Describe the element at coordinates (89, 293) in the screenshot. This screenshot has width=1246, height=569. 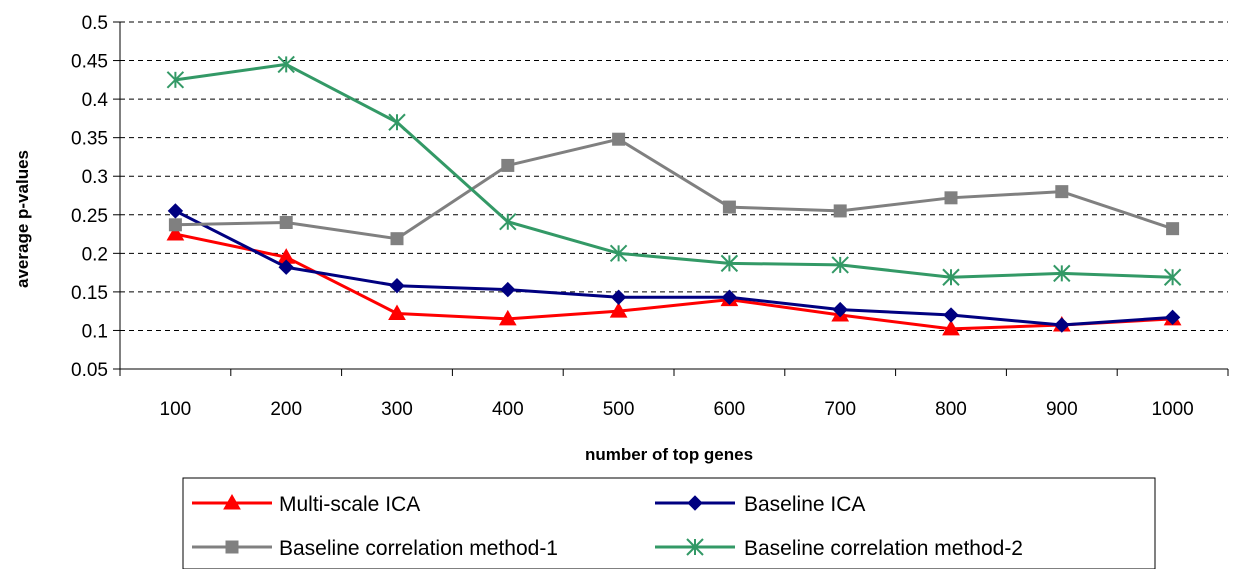
I see `y-tick-label: 0.15` at that location.